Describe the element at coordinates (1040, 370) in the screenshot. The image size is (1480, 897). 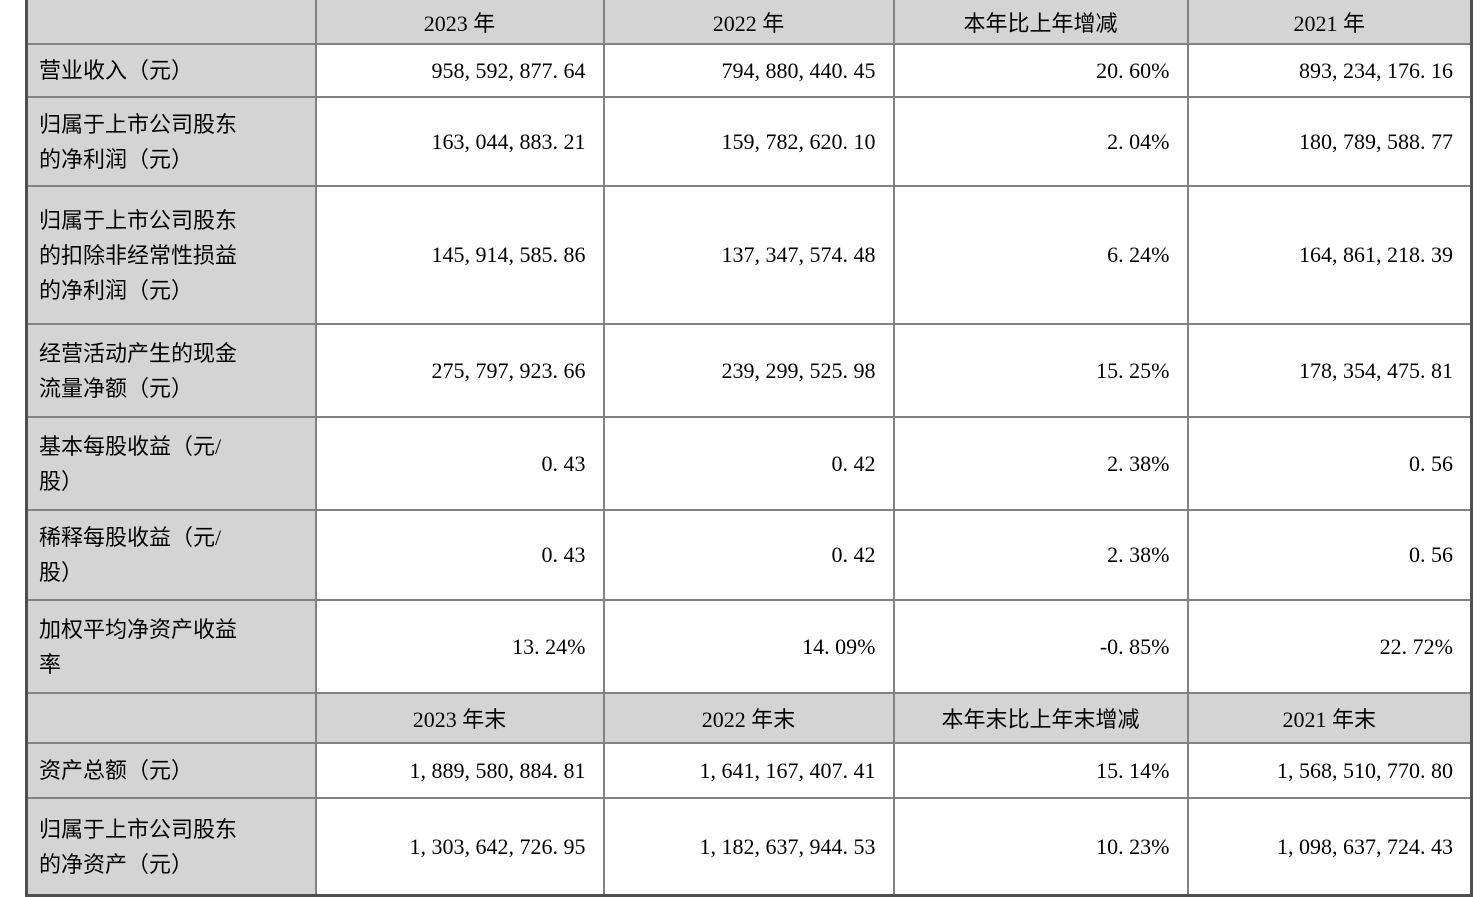
I see `change-cell: 15. 25%` at that location.